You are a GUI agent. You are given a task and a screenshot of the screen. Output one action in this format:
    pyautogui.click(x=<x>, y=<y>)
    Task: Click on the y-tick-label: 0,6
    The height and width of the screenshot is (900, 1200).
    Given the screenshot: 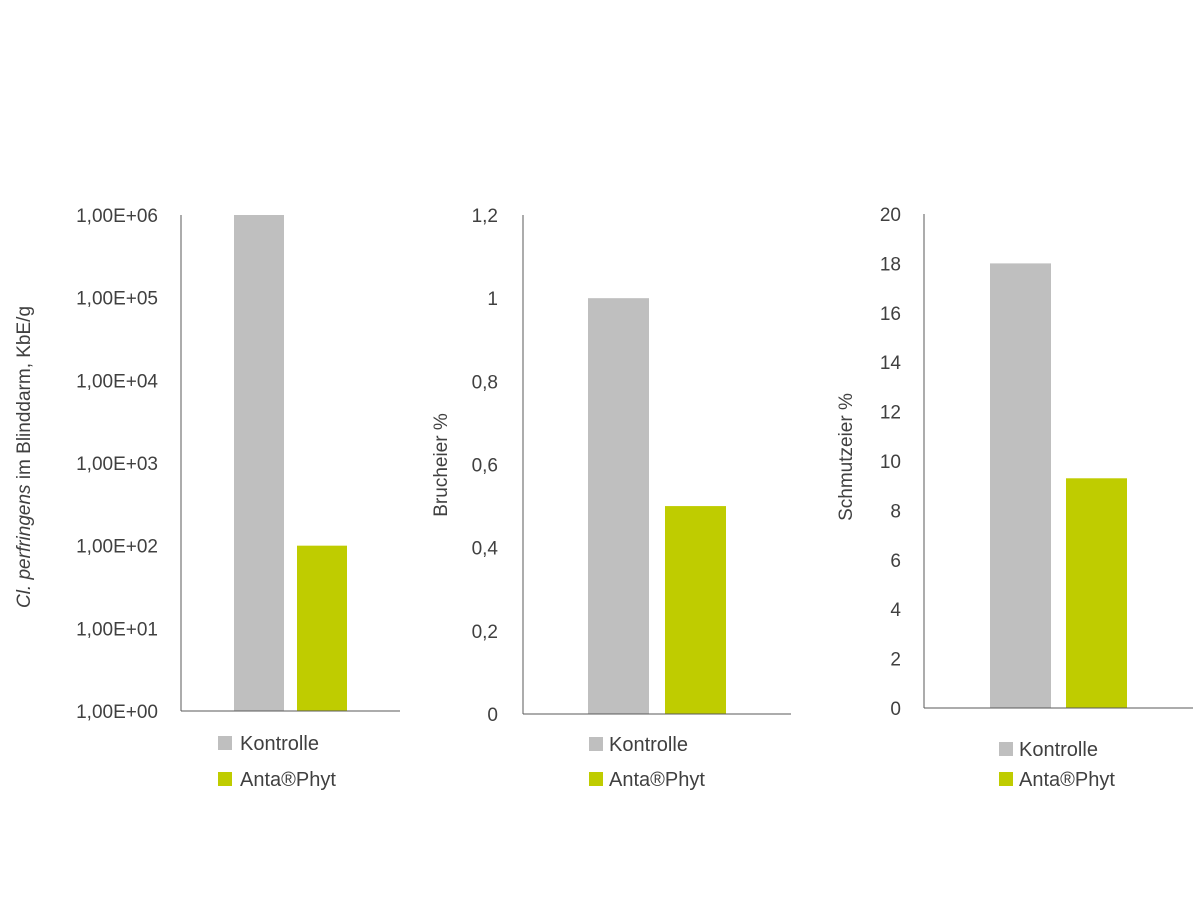 What is the action you would take?
    pyautogui.click(x=485, y=466)
    